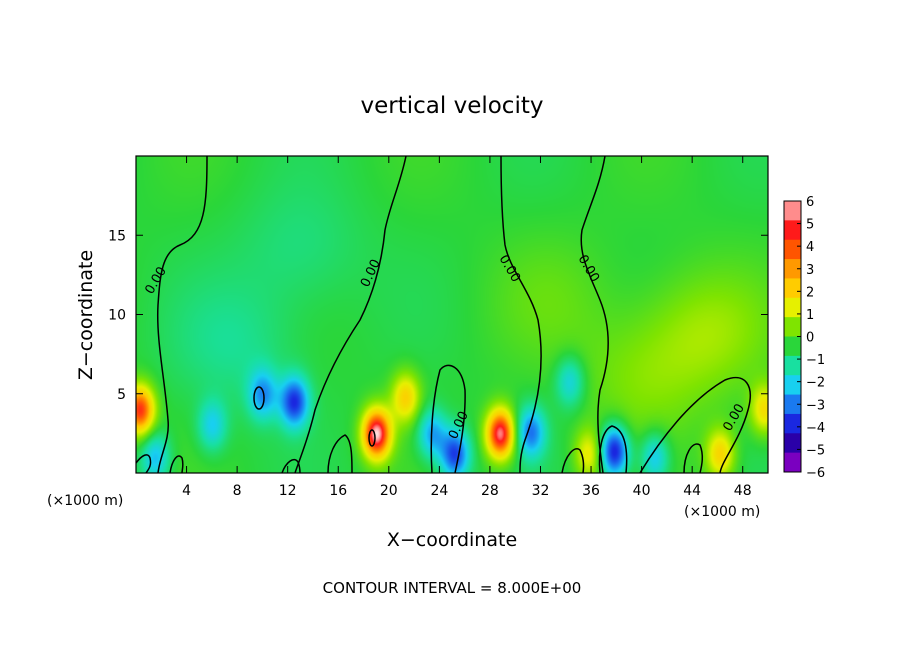  Describe the element at coordinates (810, 225) in the screenshot. I see `colorbar-tick-label: 5` at that location.